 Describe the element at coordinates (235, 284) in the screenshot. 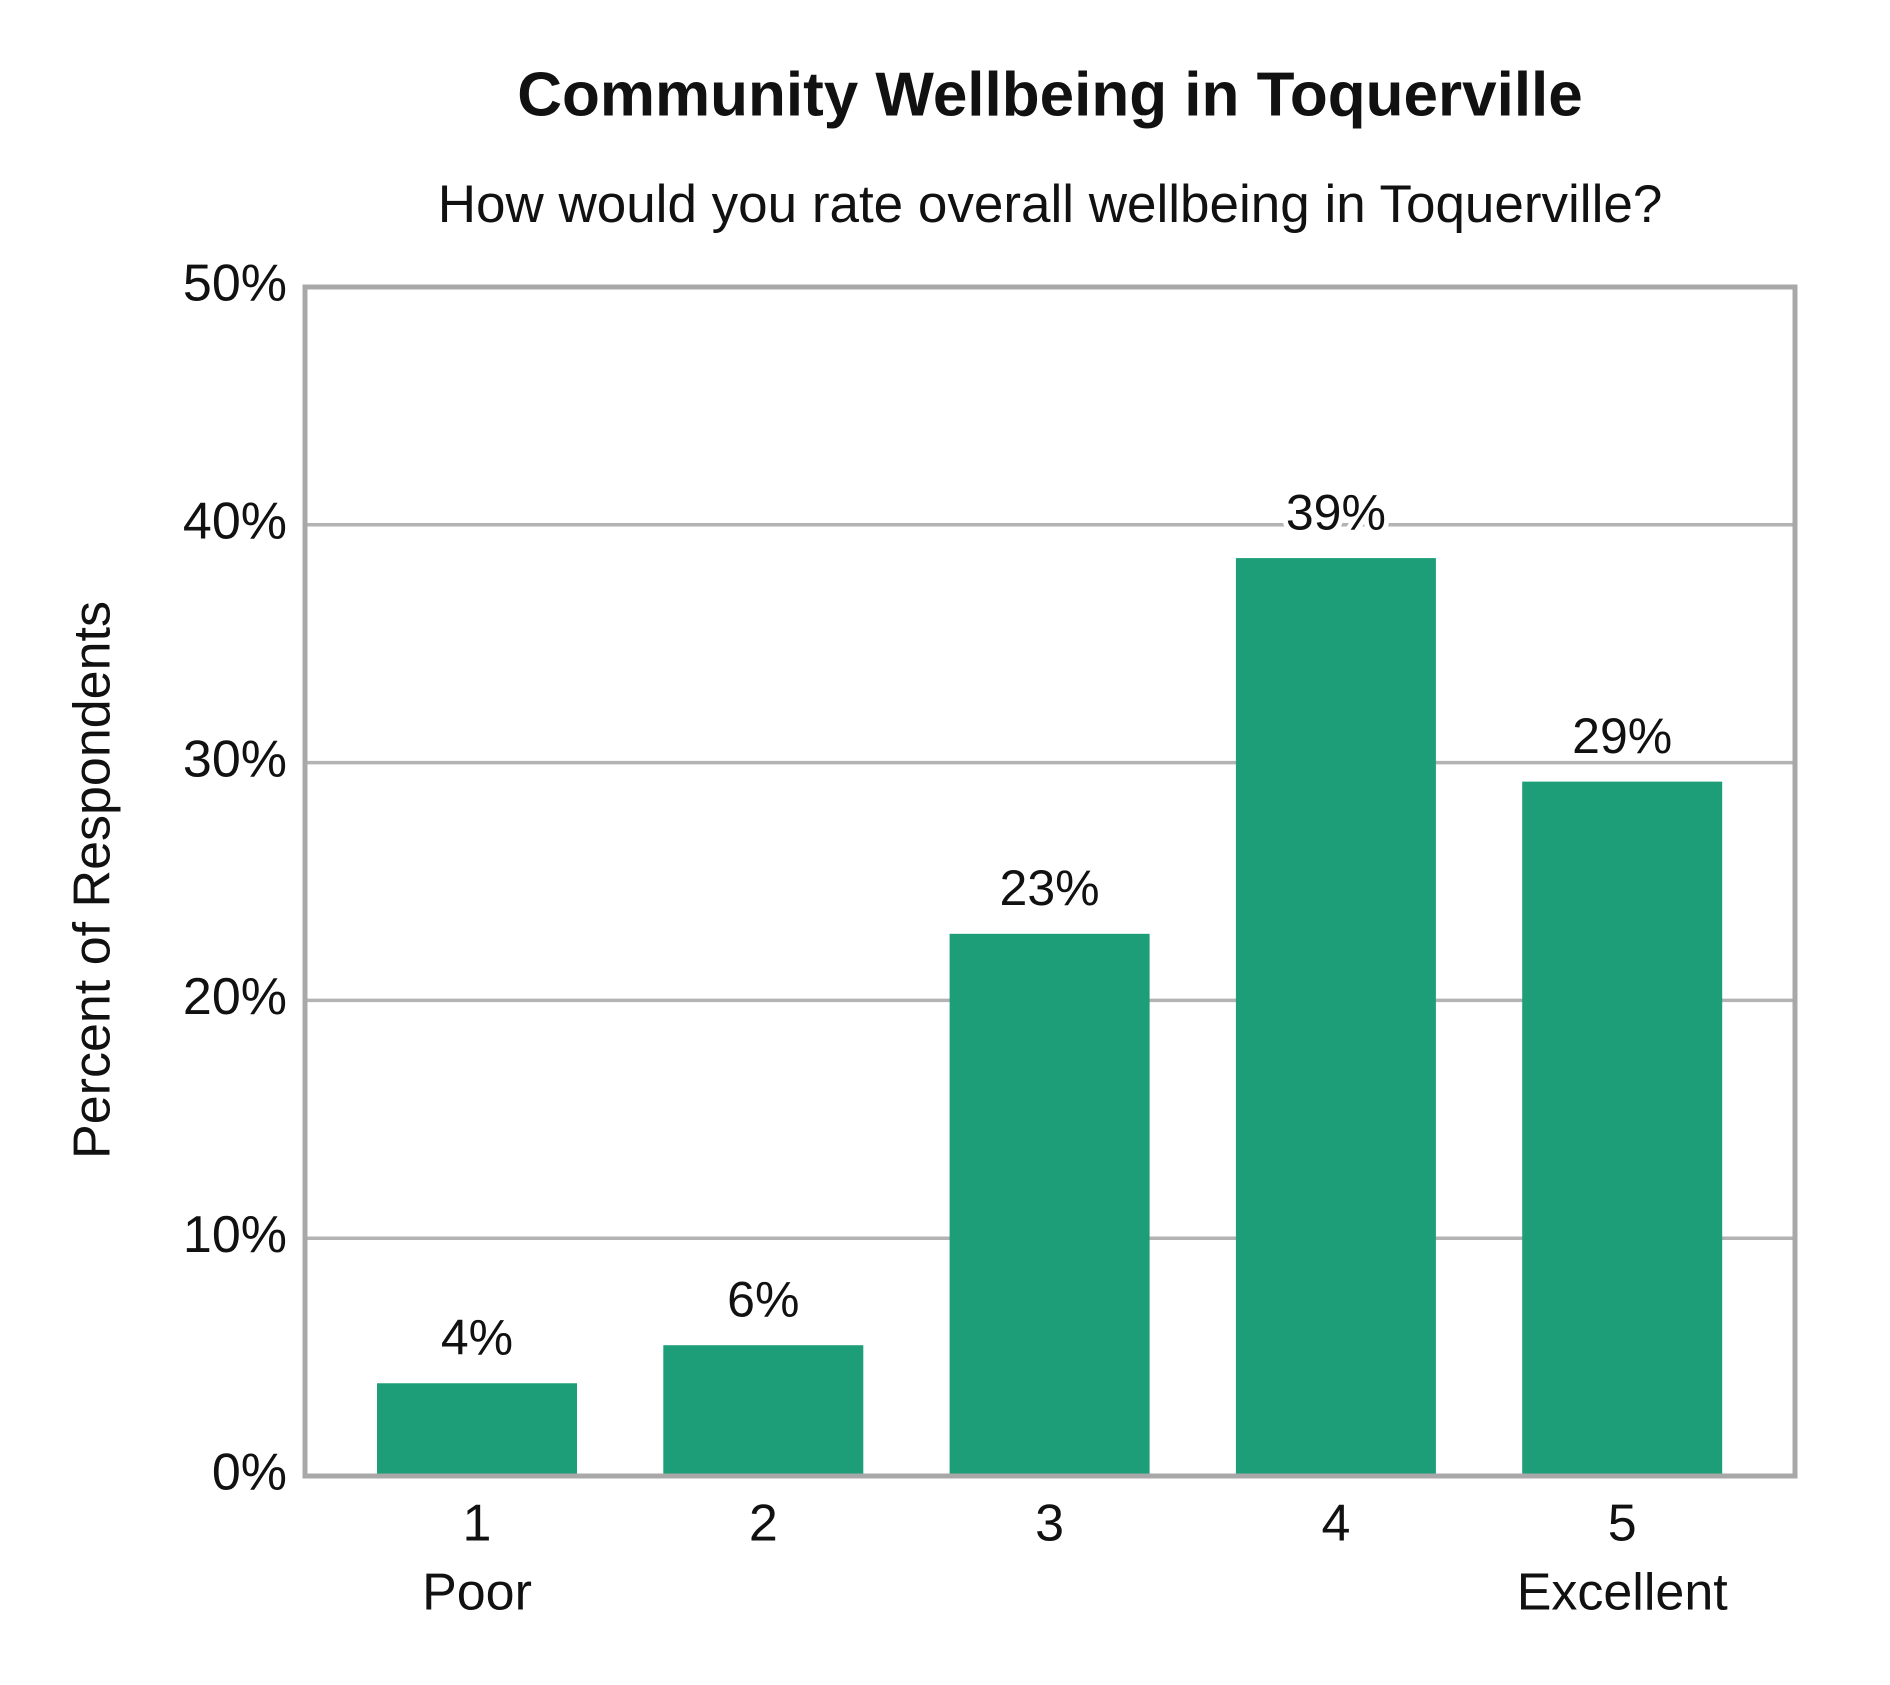

I see `y-tick-label: 50%` at that location.